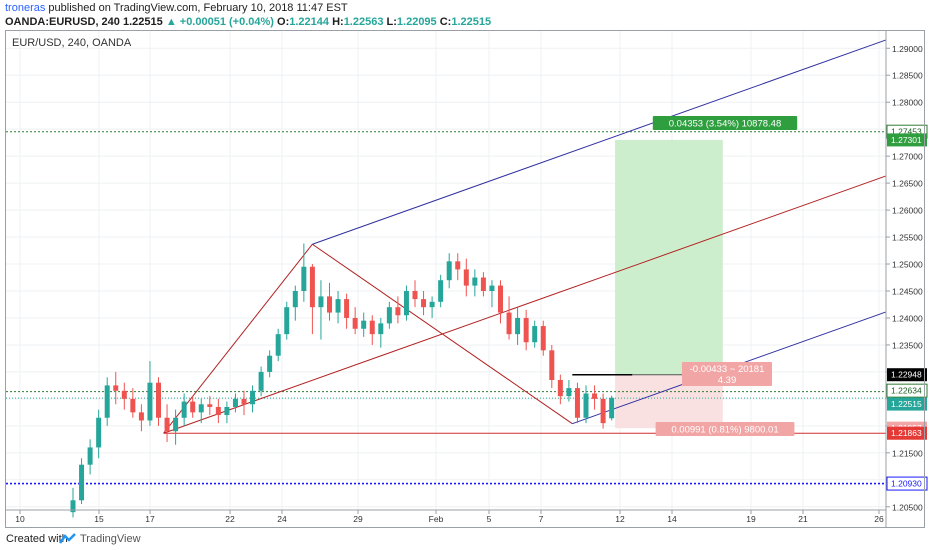 This screenshot has width=932, height=550. Describe the element at coordinates (620, 519) in the screenshot. I see `x-tick-label: 12` at that location.